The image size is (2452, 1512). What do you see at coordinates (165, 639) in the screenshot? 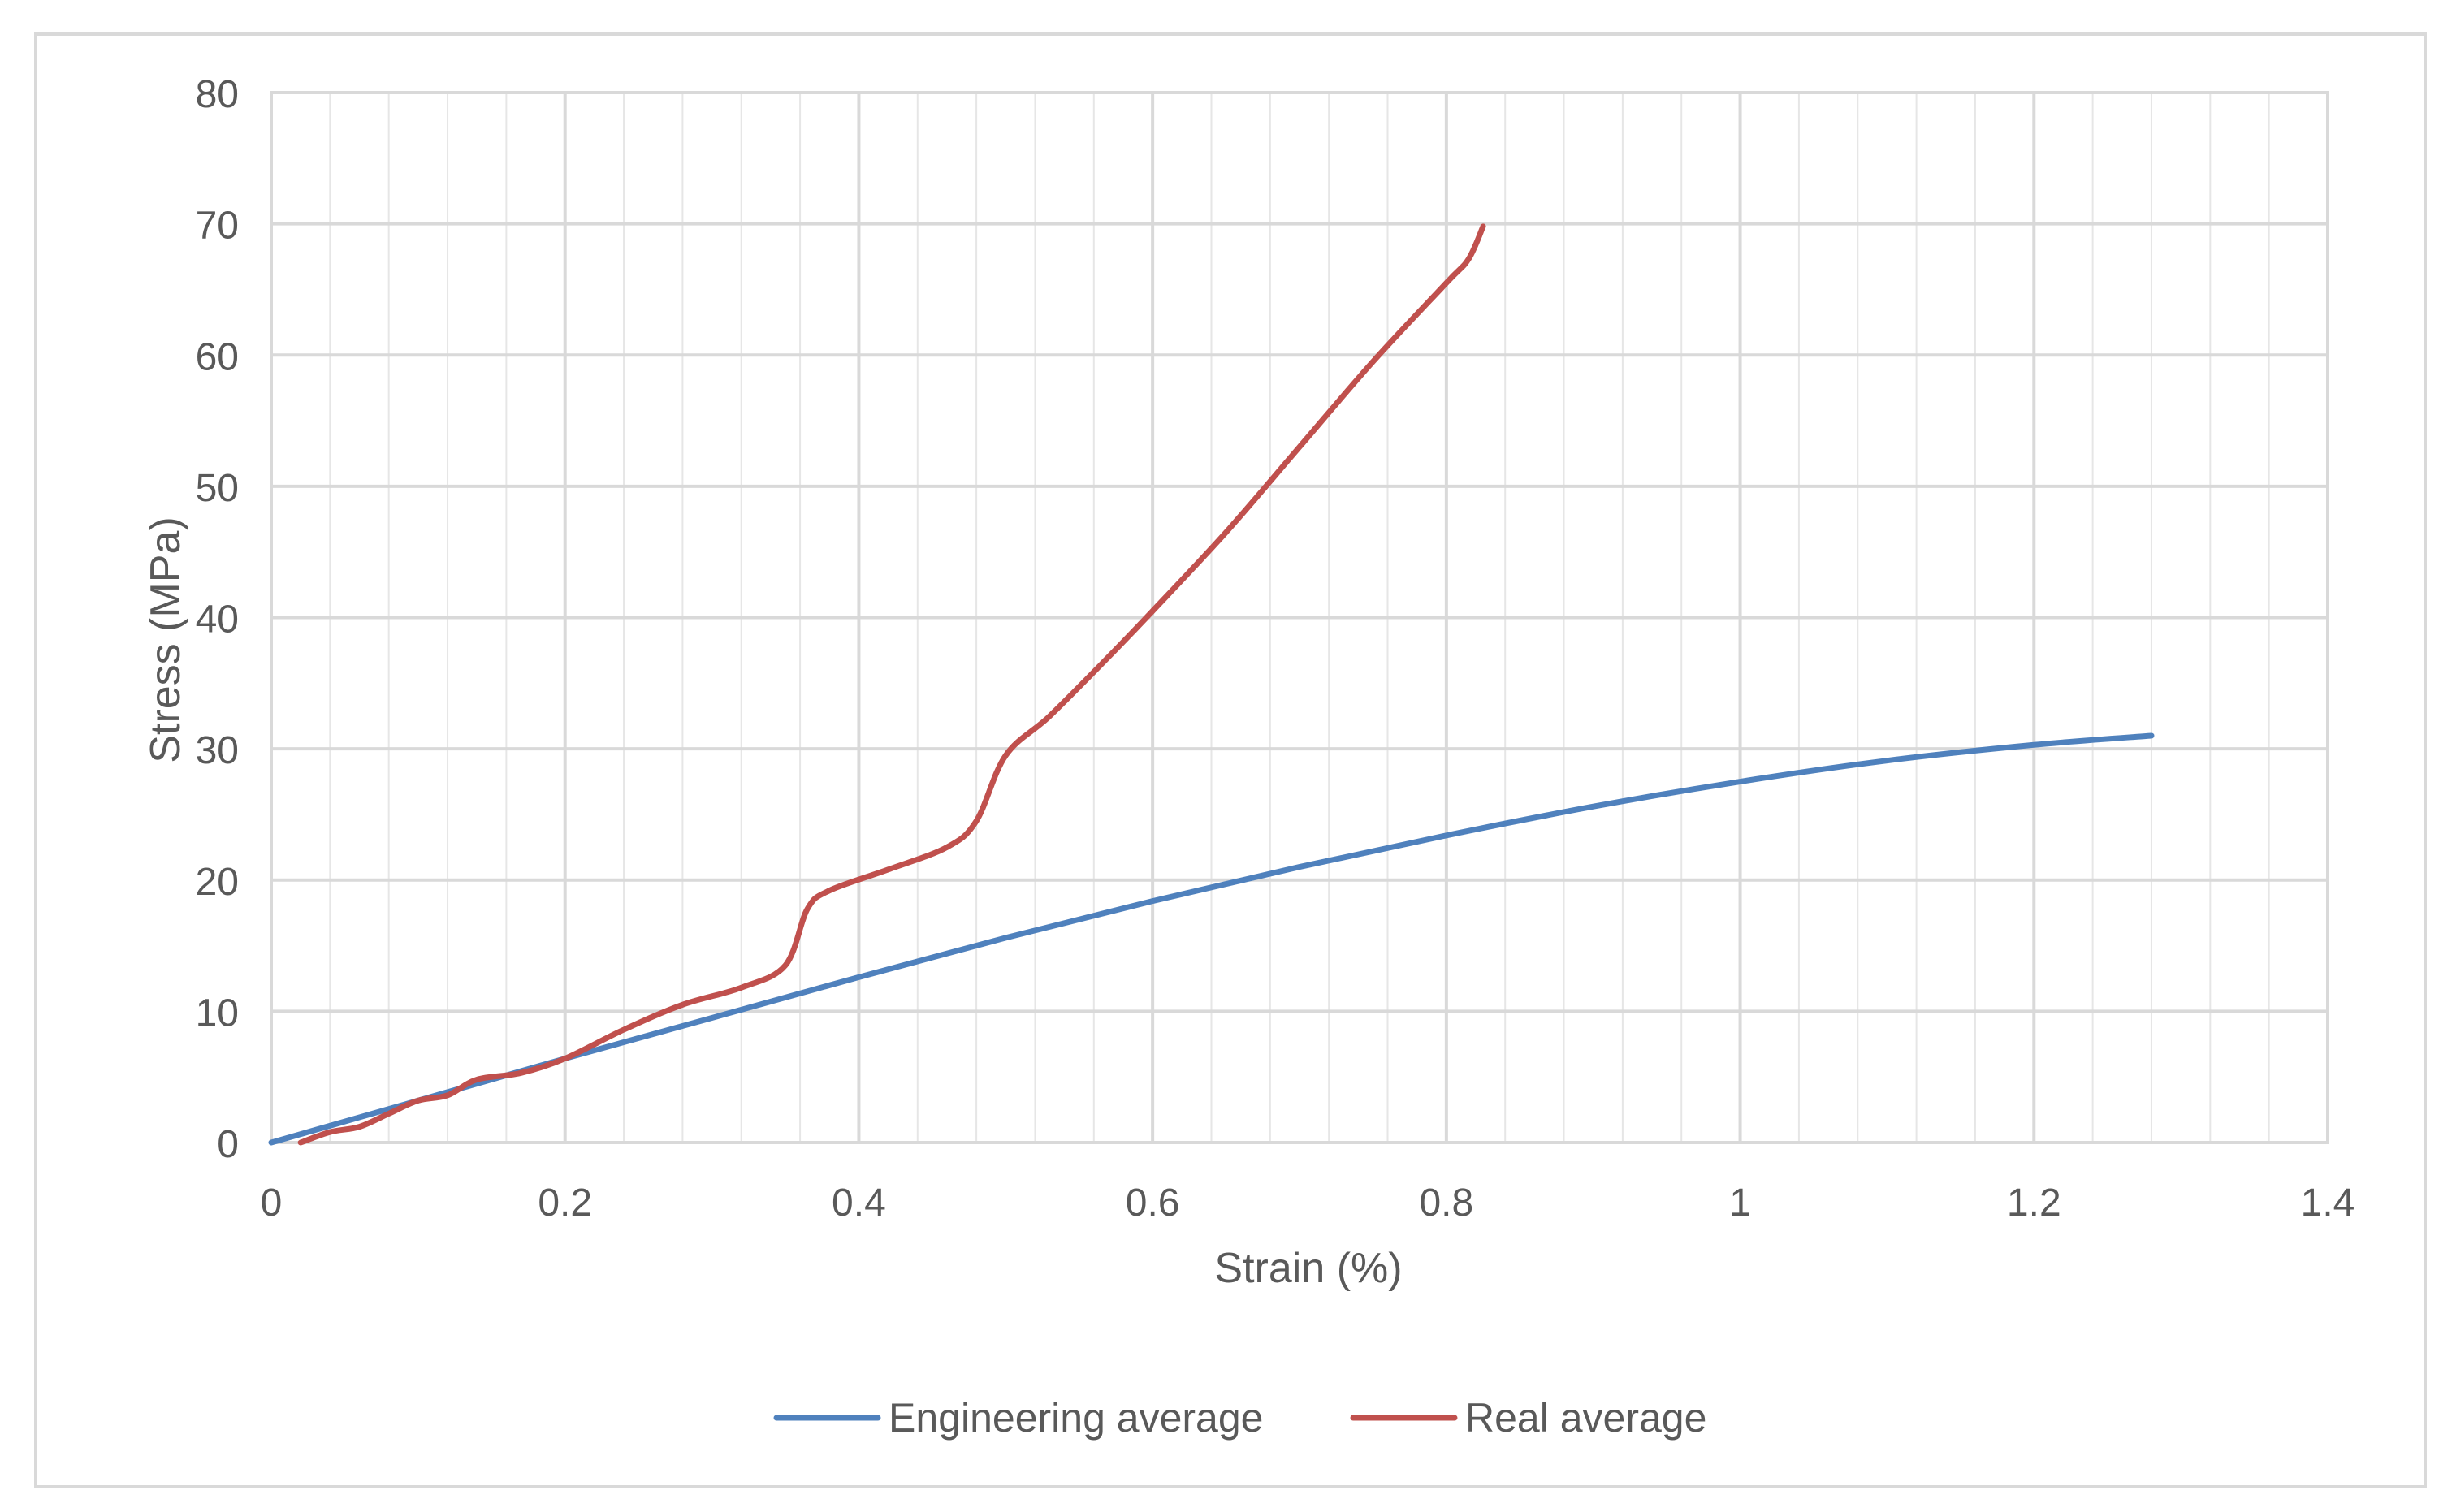
I see `y-axis-label: Stress (MPa)` at bounding box center [165, 639].